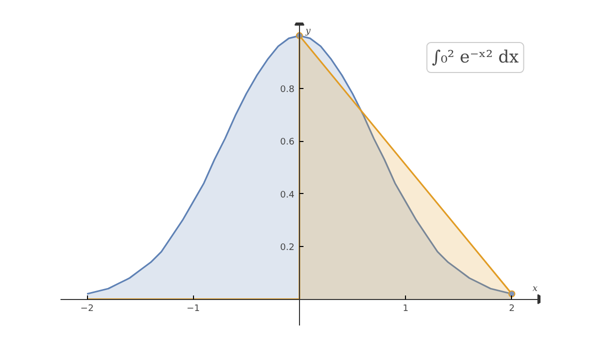  Describe the element at coordinates (287, 247) in the screenshot. I see `y-tick-label: 0.2` at that location.